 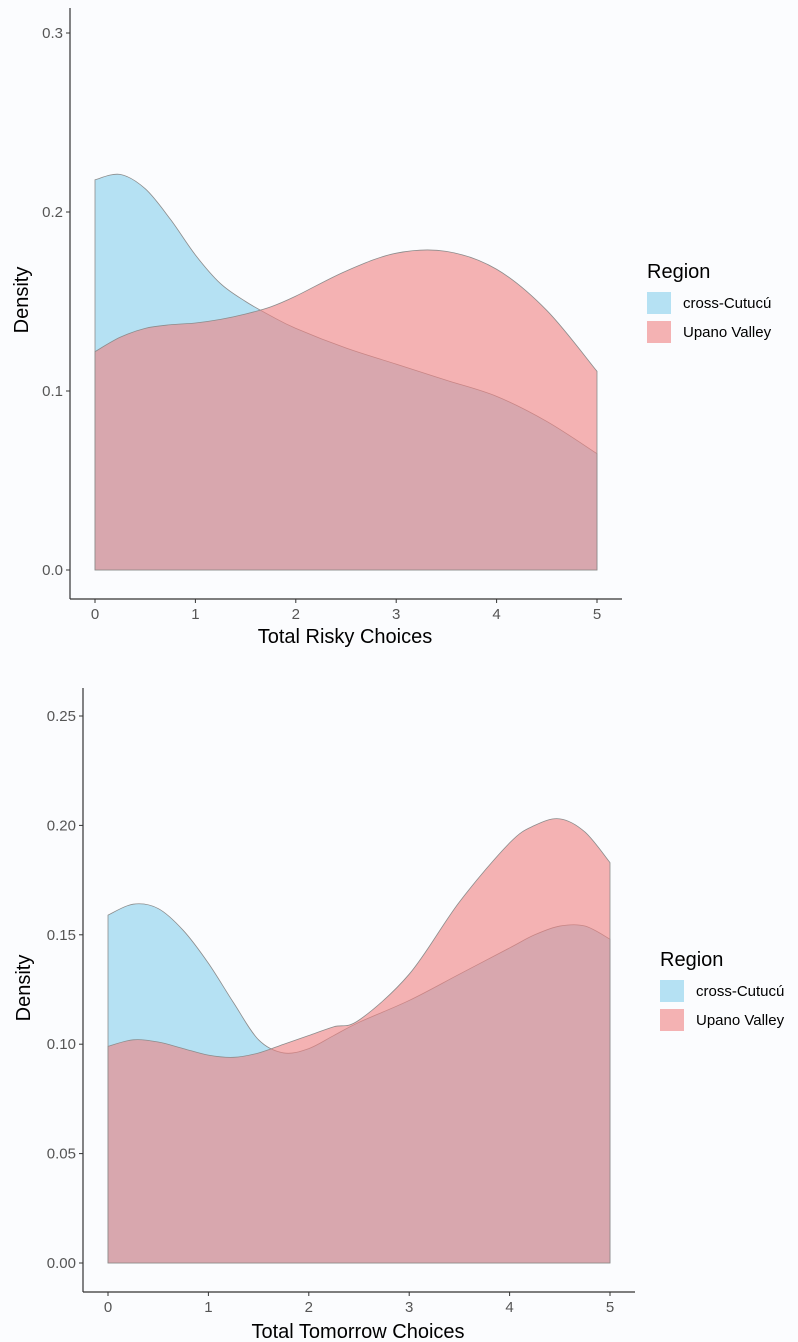 What do you see at coordinates (61, 1263) in the screenshot?
I see `y-tick-label: 0.00` at bounding box center [61, 1263].